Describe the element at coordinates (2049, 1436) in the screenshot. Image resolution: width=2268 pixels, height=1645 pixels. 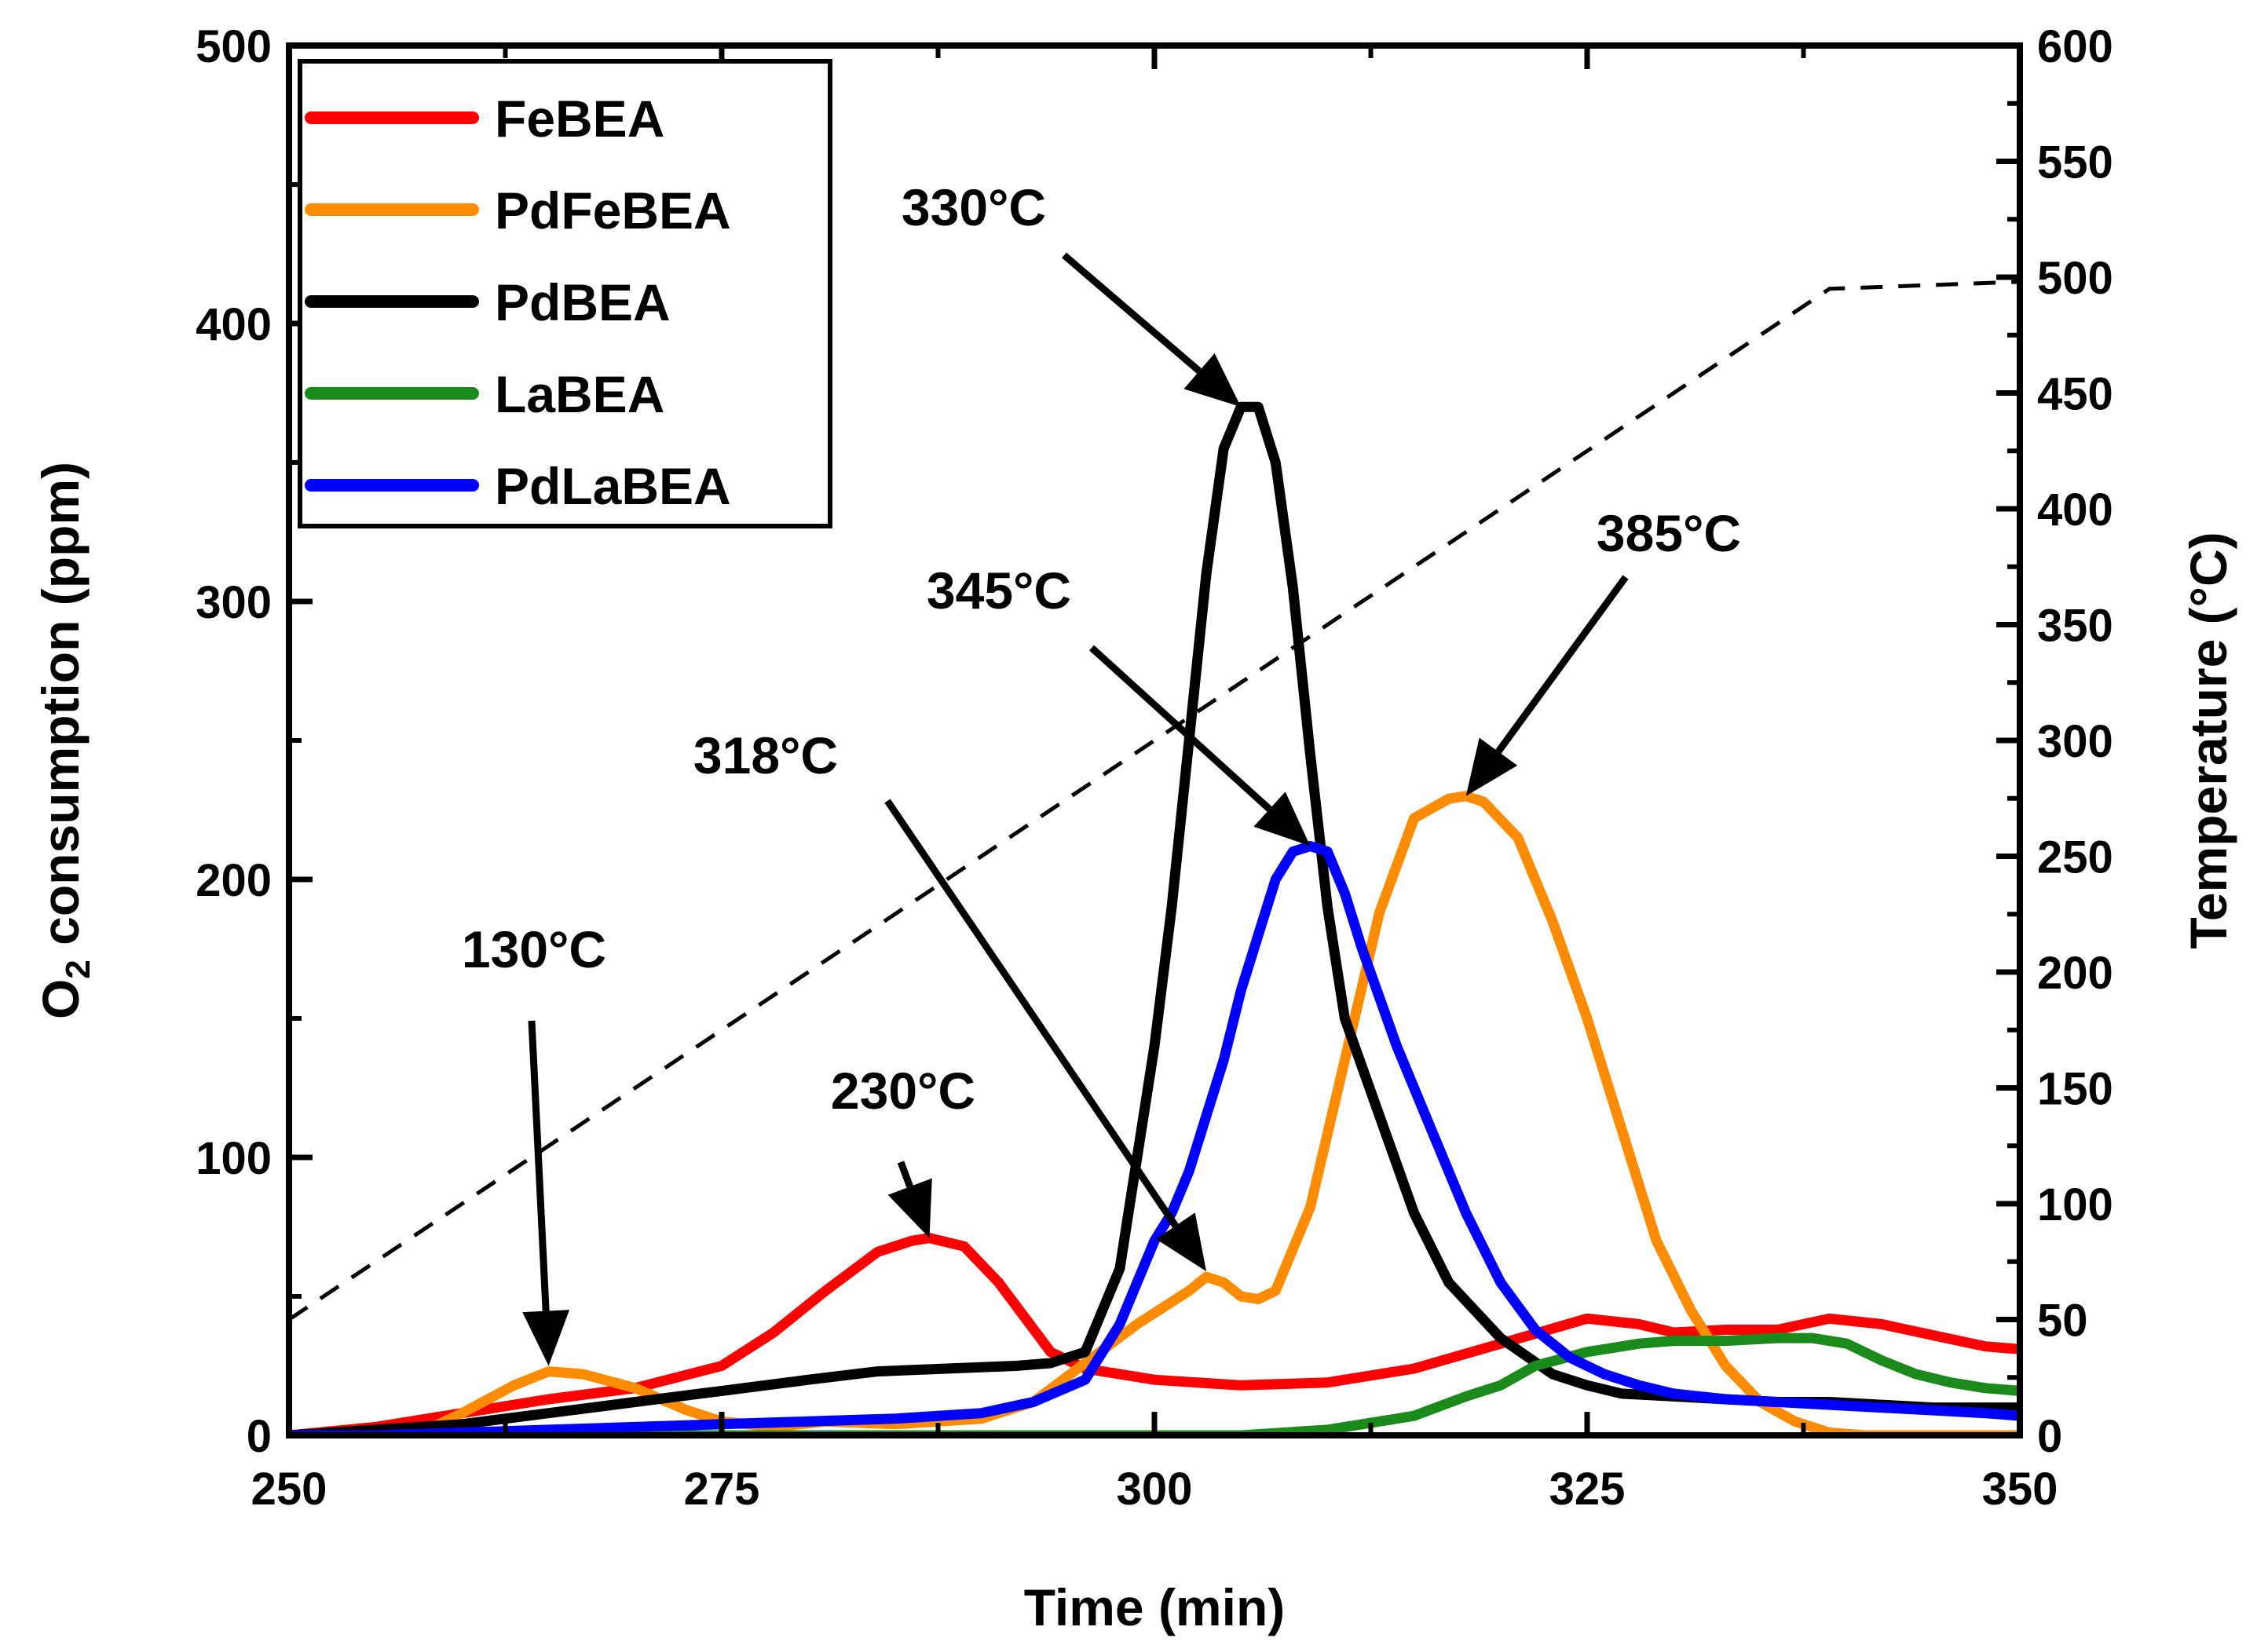
I see `y2-tick-label: 0` at that location.